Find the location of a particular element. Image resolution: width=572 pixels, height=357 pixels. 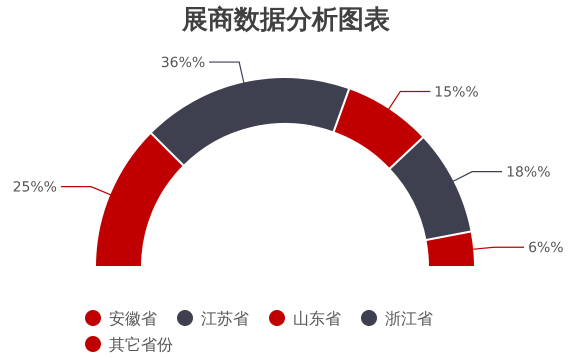

data-label: 36%% is located at coordinates (183, 63).